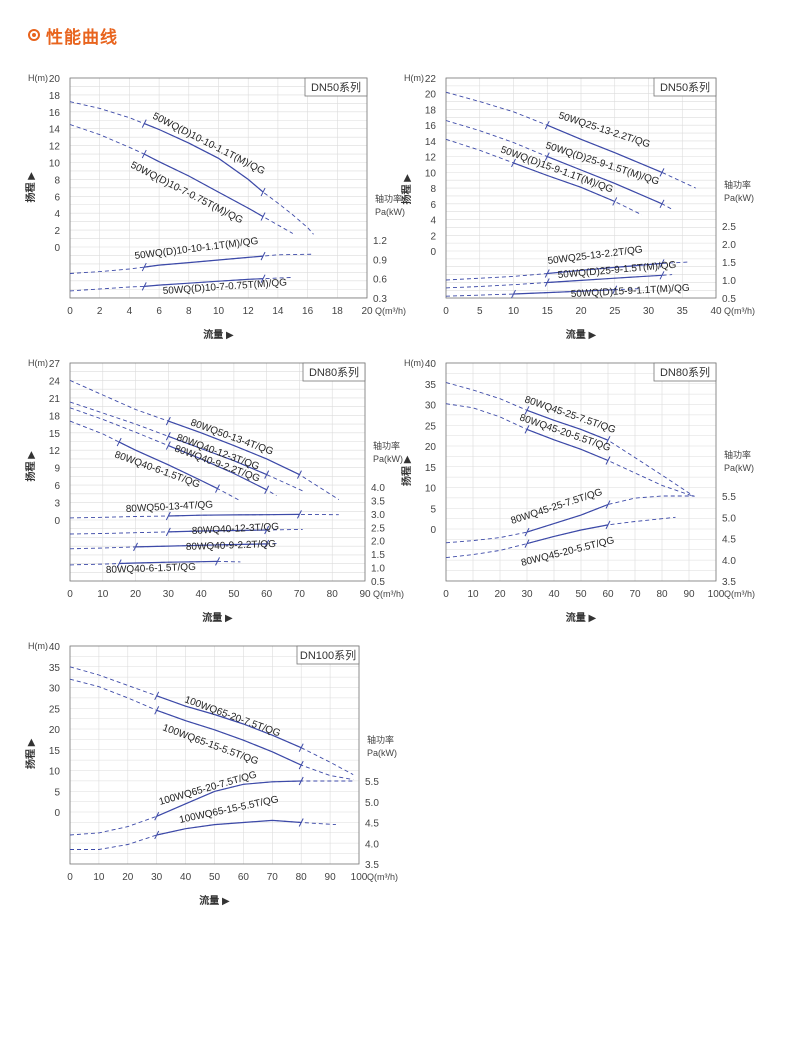 The image size is (790, 1047). I want to click on head-curve-label: 50WQ25-13-2.2T/QG, so click(604, 130).